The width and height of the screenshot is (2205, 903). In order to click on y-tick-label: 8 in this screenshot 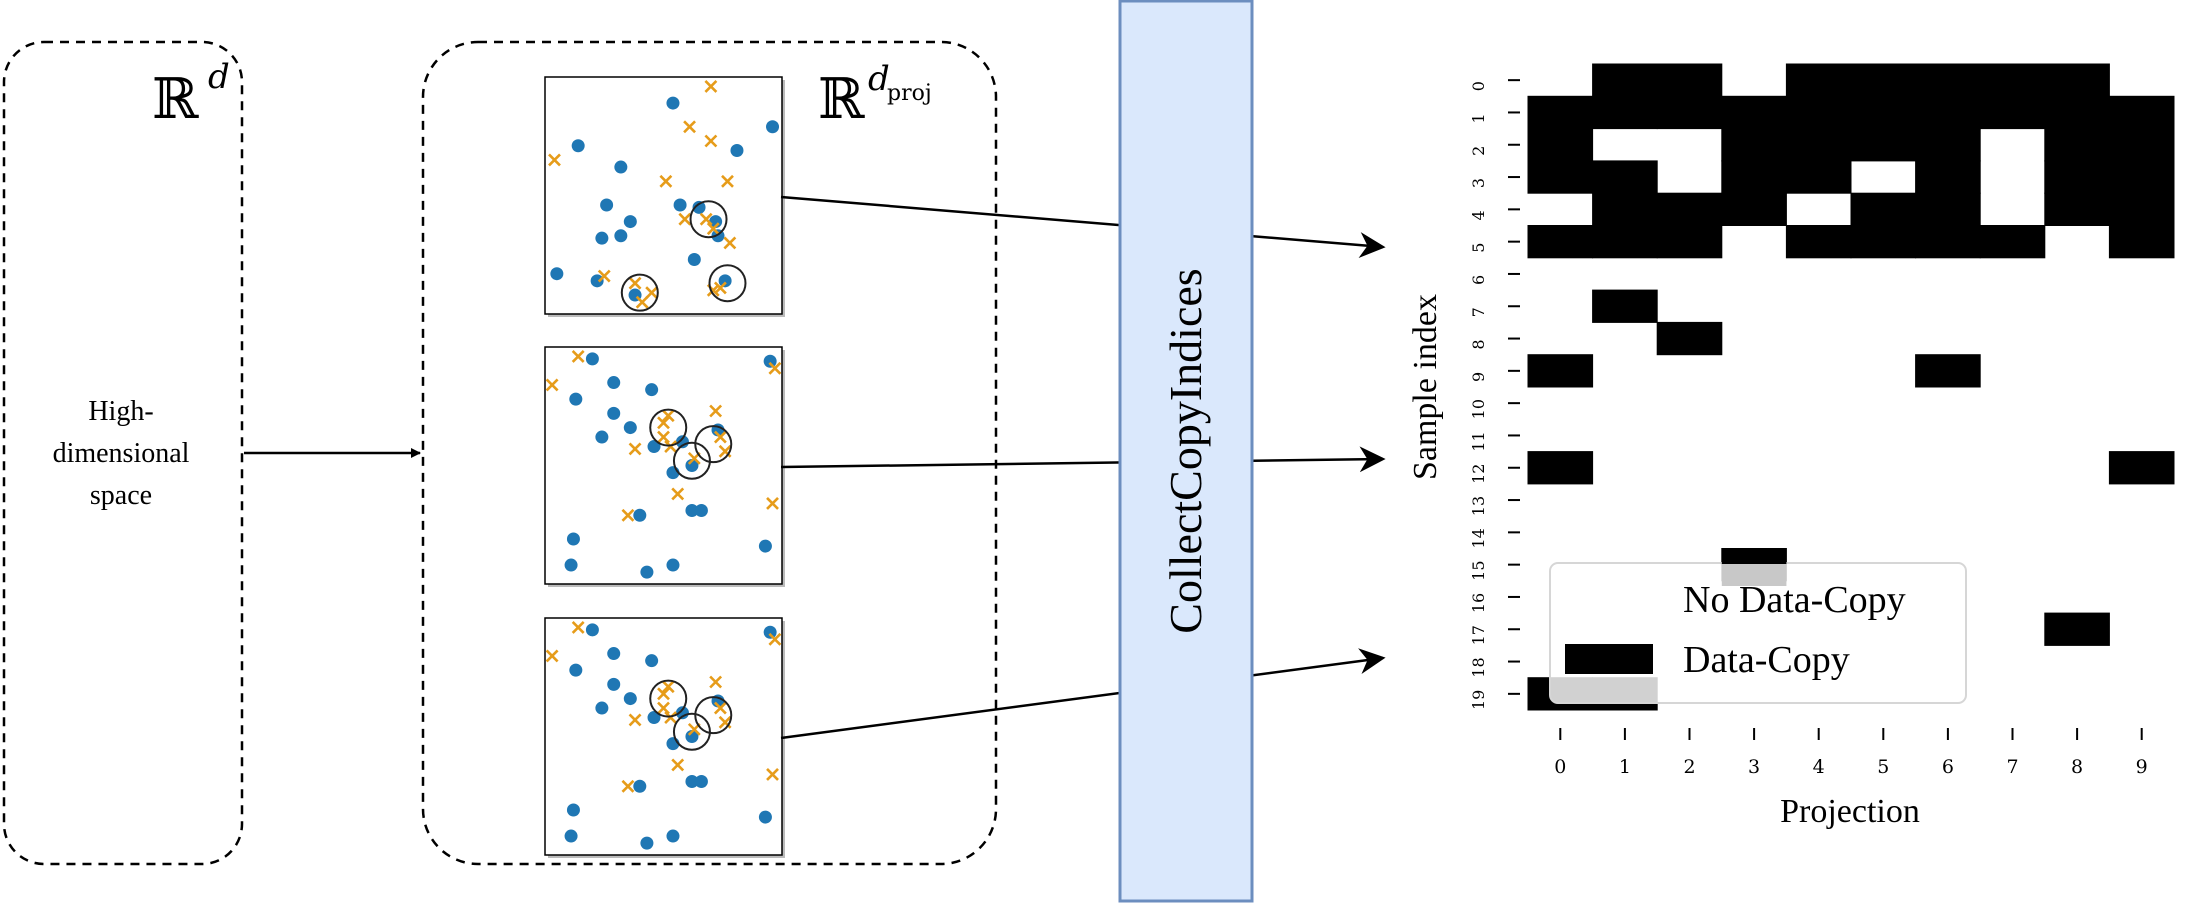, I will do `click(1478, 344)`.